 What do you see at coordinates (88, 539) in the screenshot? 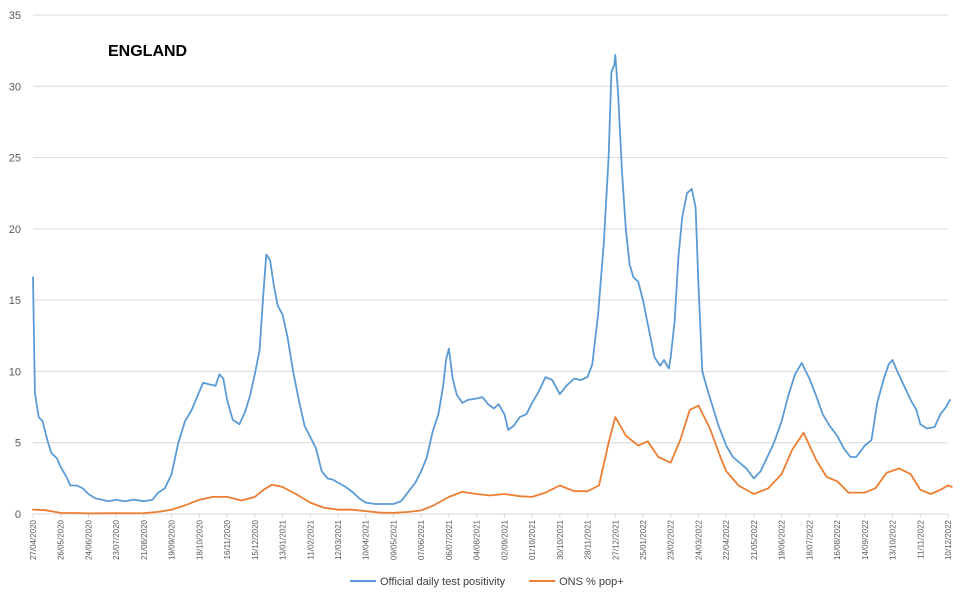
I see `x-tick-label: 24/06/2020` at bounding box center [88, 539].